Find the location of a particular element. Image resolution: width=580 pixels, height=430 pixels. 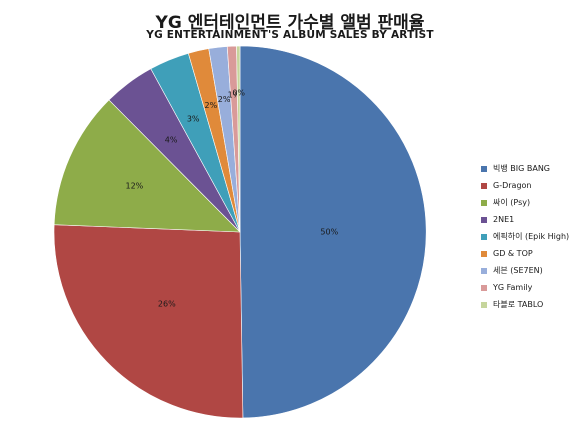

legend-label: 에픽하이 (Epik High) is located at coordinates (531, 236).